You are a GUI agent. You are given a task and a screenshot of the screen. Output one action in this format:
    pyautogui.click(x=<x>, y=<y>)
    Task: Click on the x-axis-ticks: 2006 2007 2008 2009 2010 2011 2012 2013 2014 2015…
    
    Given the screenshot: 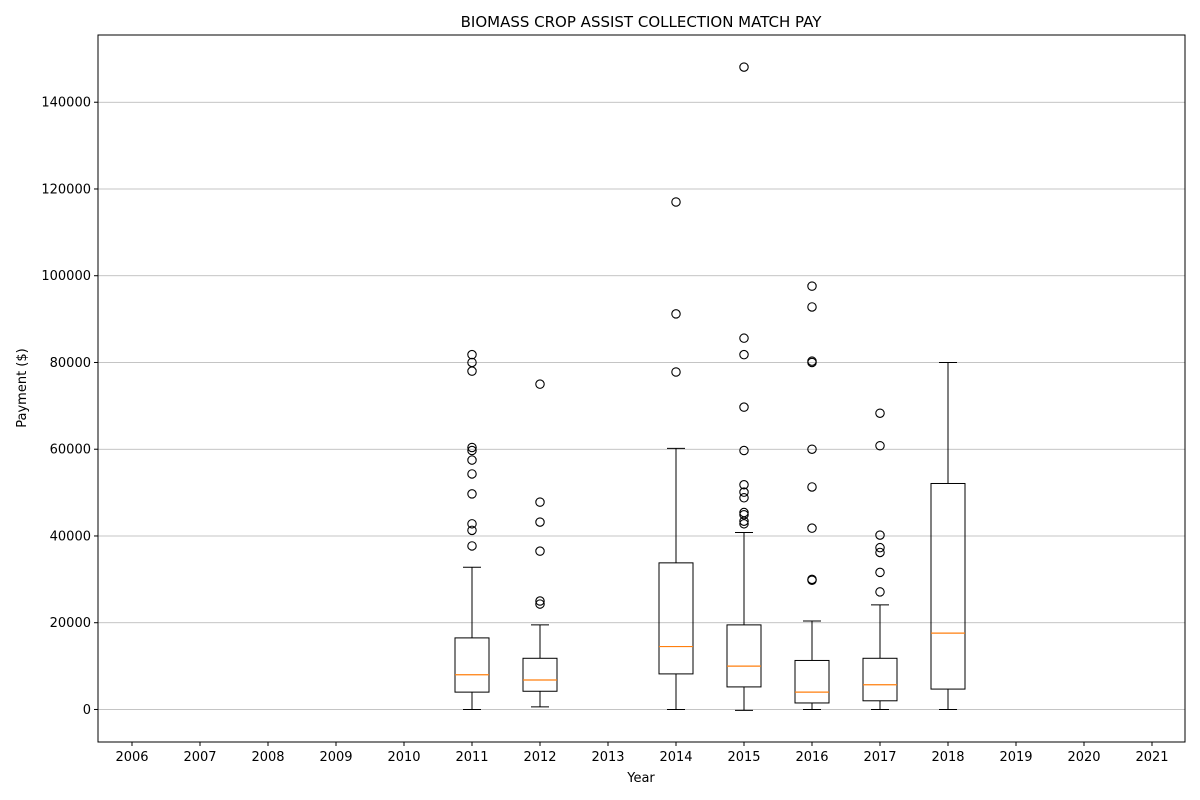 What is the action you would take?
    pyautogui.click(x=642, y=753)
    